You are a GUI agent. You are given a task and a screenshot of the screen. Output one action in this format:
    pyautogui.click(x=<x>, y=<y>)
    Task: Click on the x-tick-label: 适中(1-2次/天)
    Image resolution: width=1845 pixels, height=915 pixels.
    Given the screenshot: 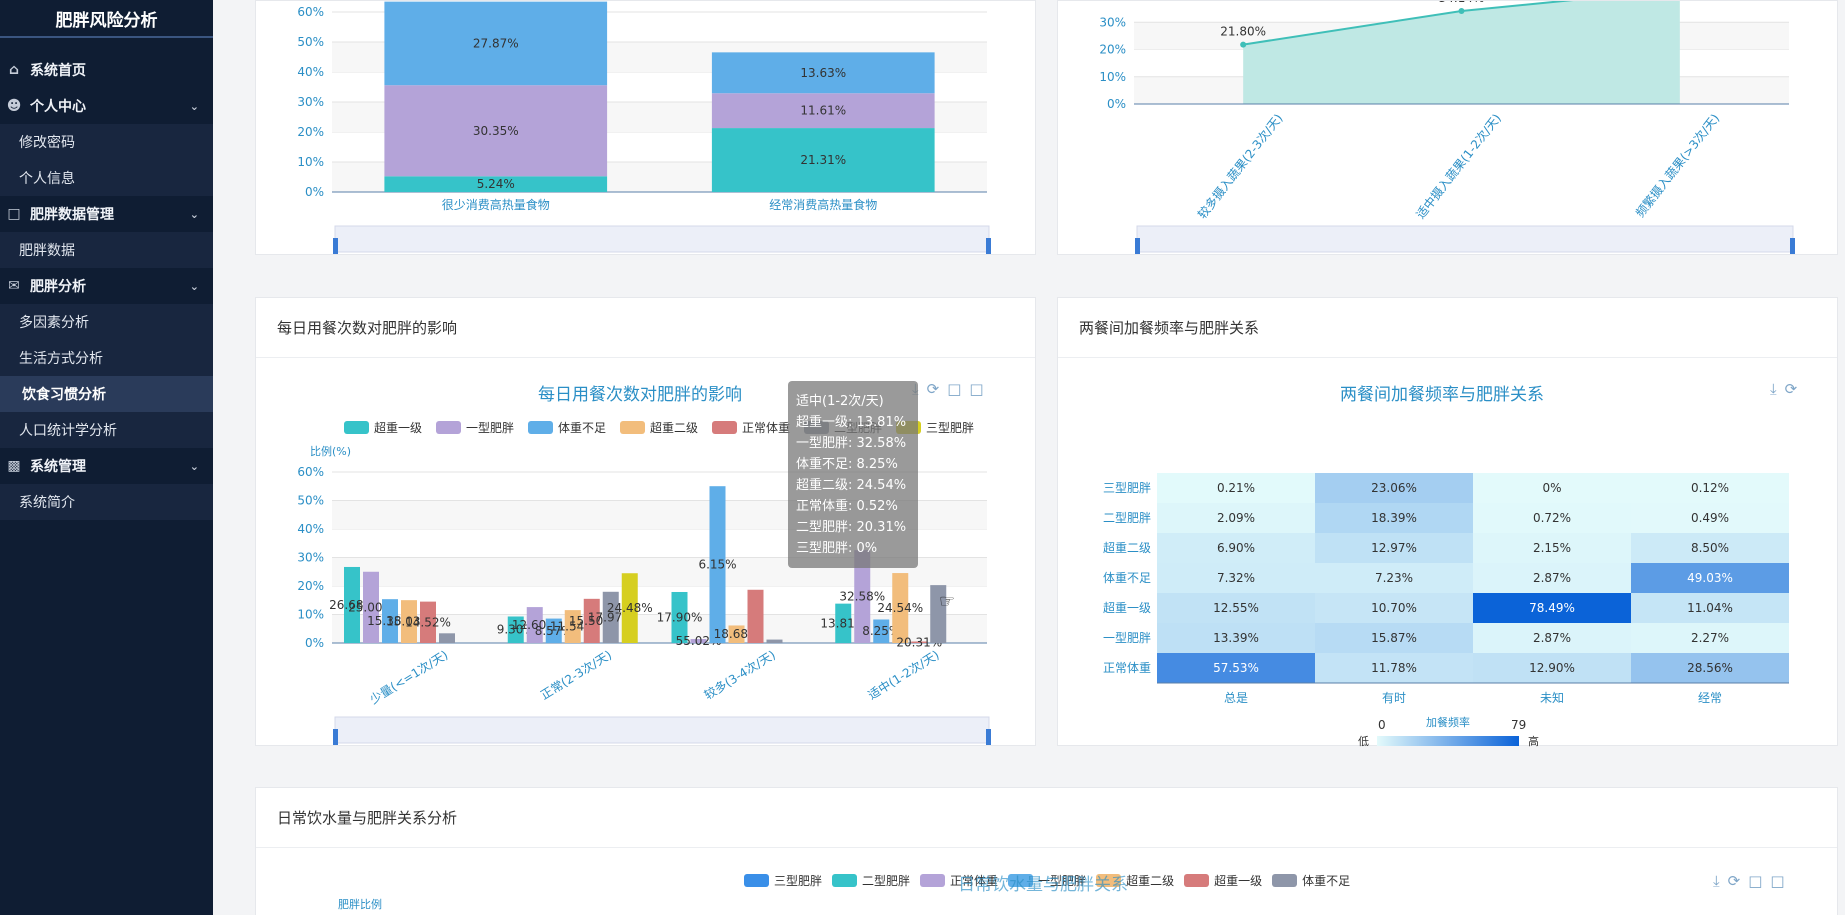 What is the action you would take?
    pyautogui.click(x=903, y=675)
    